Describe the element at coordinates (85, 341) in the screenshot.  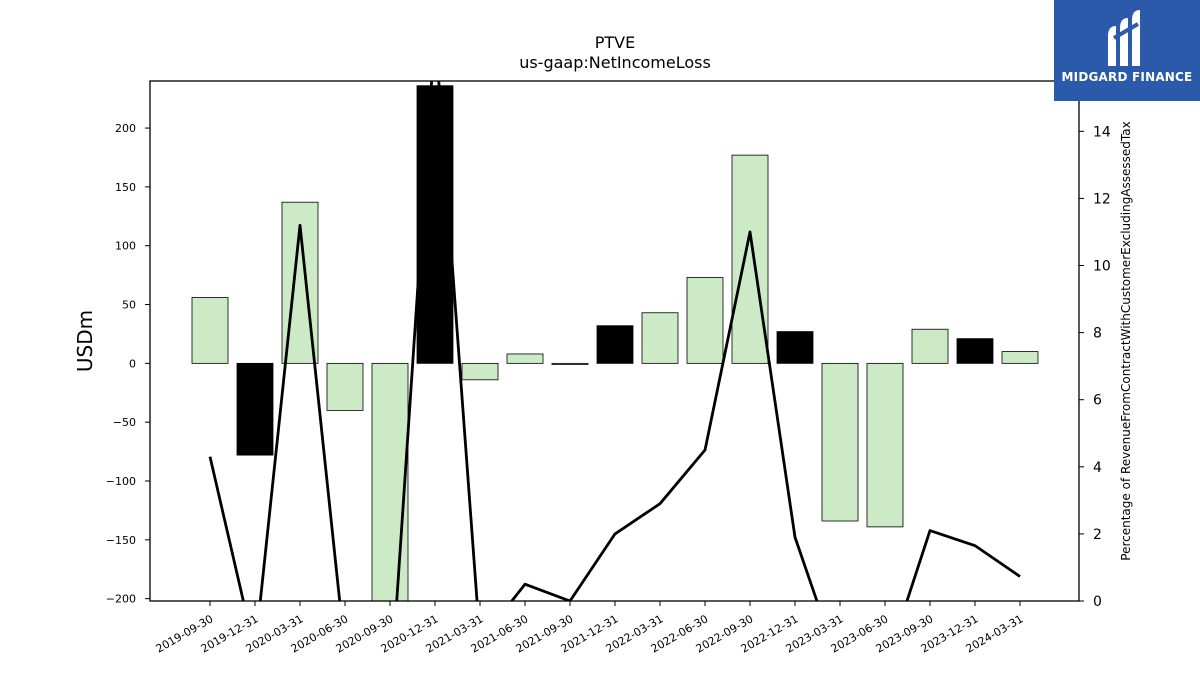
I see `y-axis-label: USDm` at that location.